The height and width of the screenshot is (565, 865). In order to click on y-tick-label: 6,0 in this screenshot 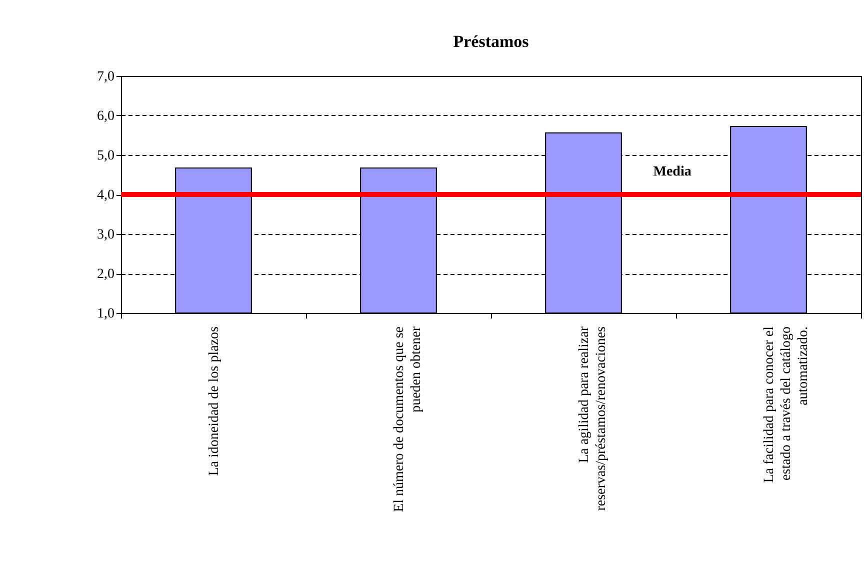, I will do `click(105, 116)`.